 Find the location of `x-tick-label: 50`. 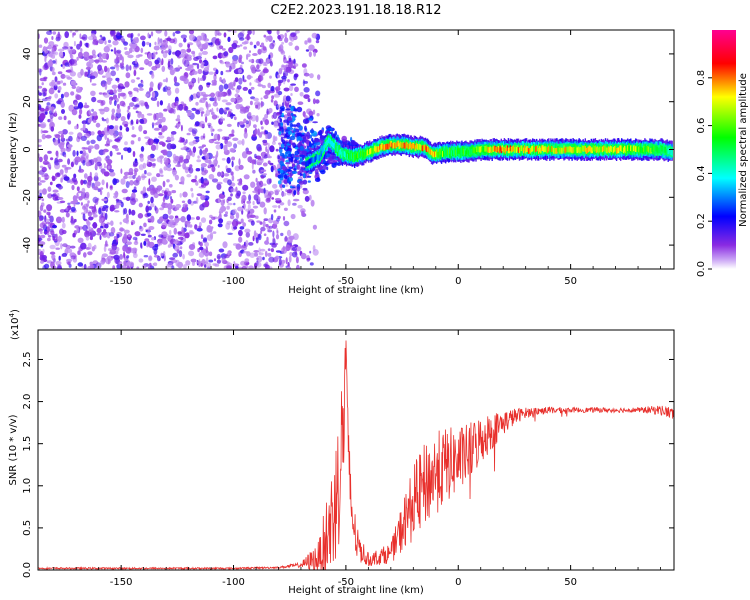

x-tick-label: 50 is located at coordinates (570, 582).